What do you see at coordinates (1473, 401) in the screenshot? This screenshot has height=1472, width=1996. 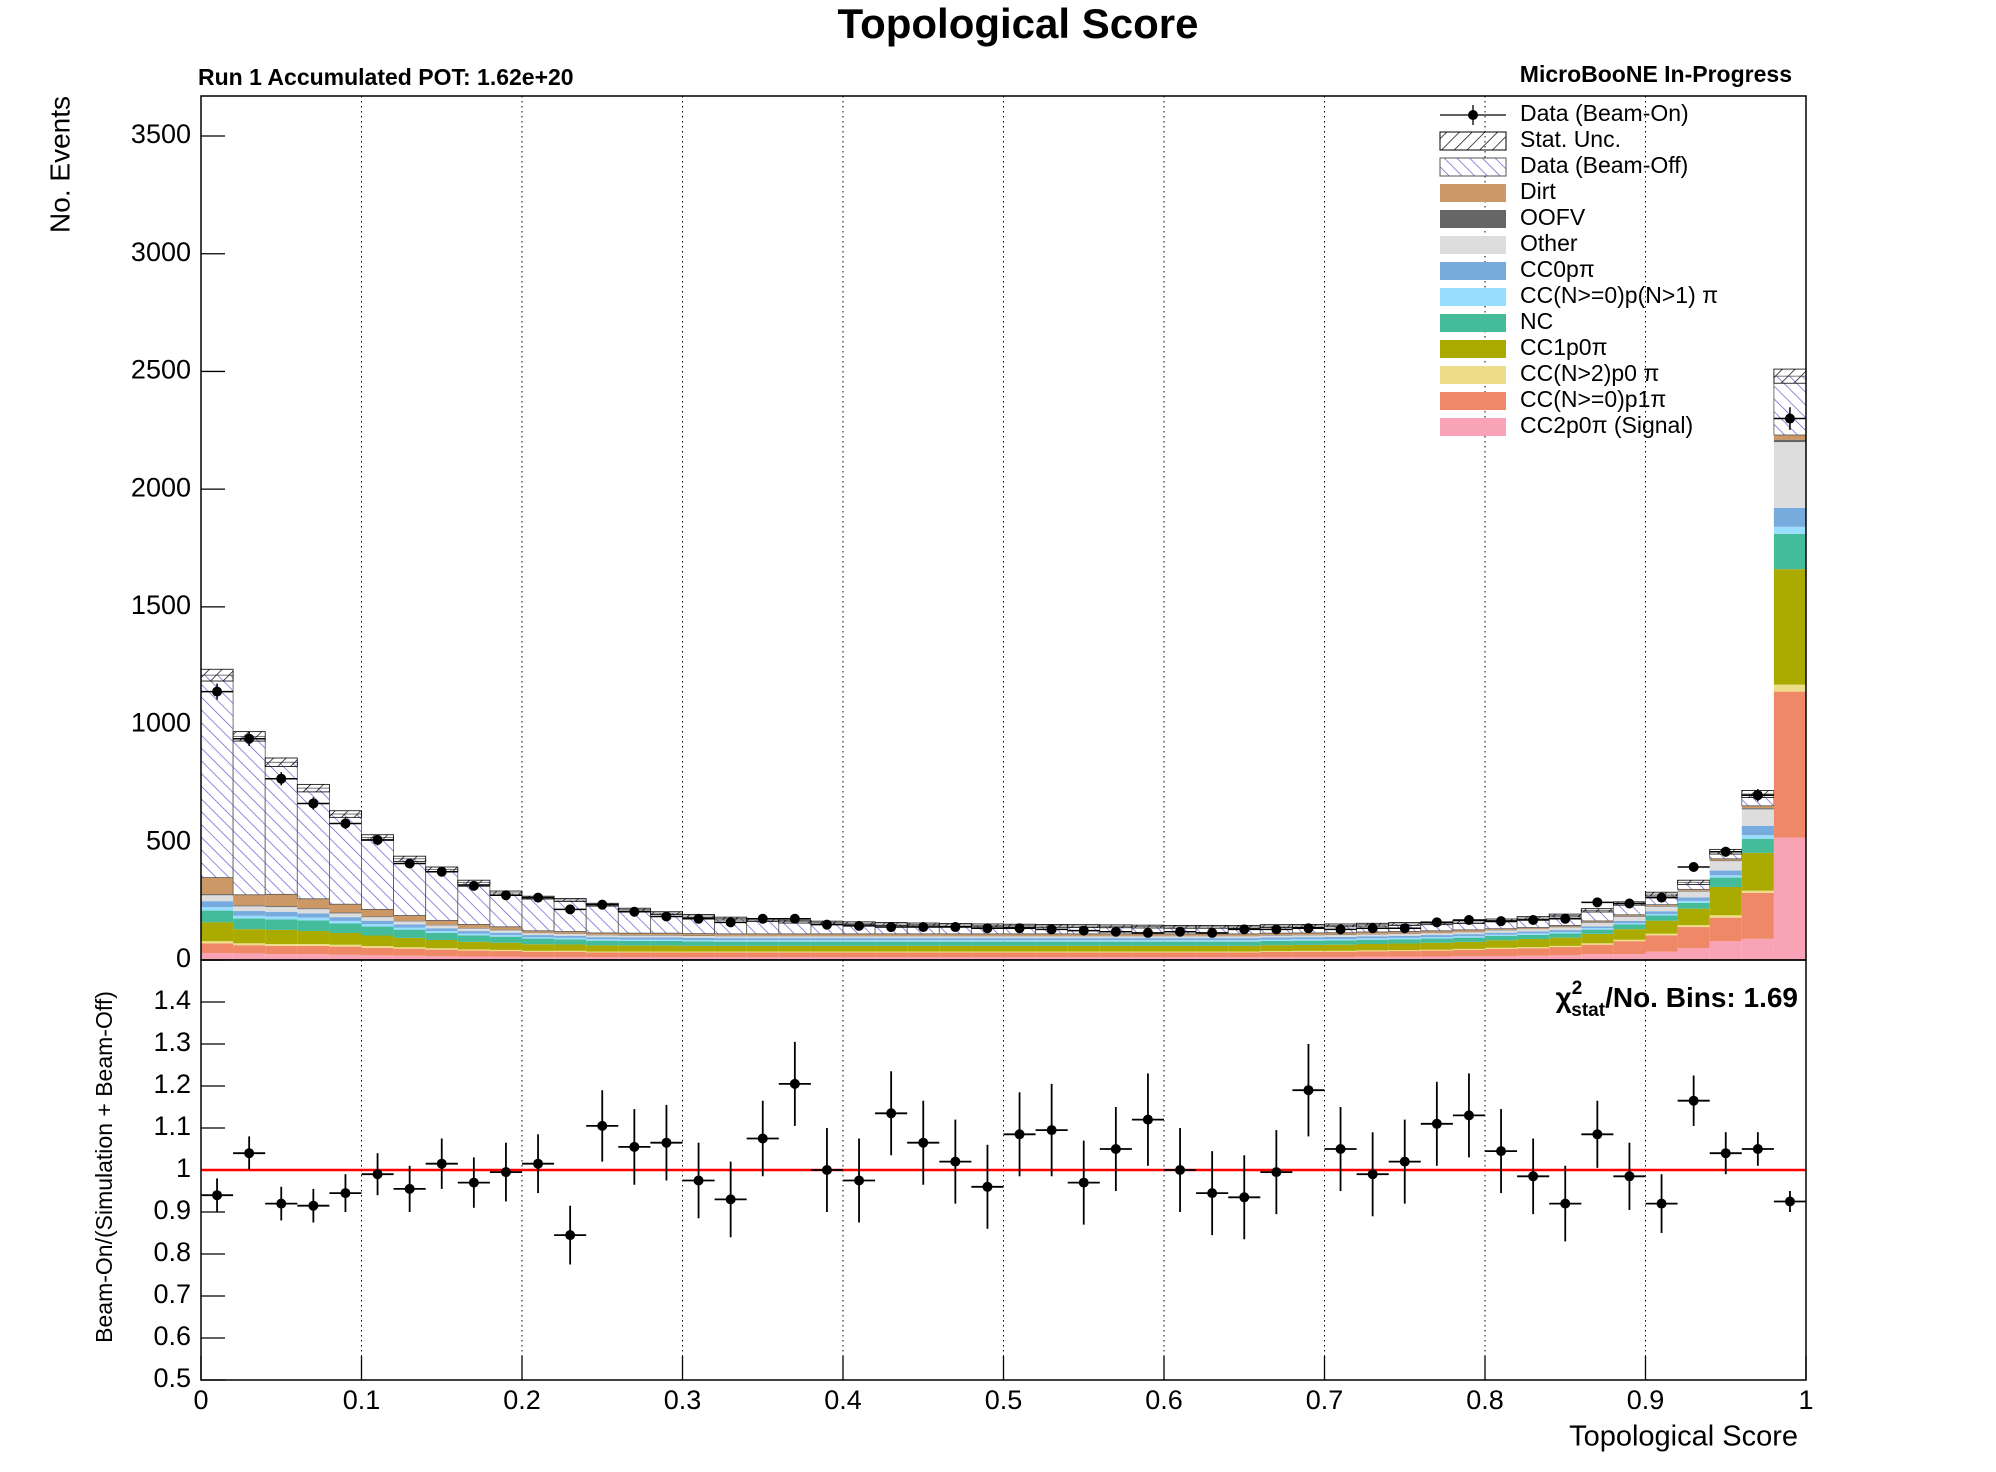 I see `legend-swatch` at bounding box center [1473, 401].